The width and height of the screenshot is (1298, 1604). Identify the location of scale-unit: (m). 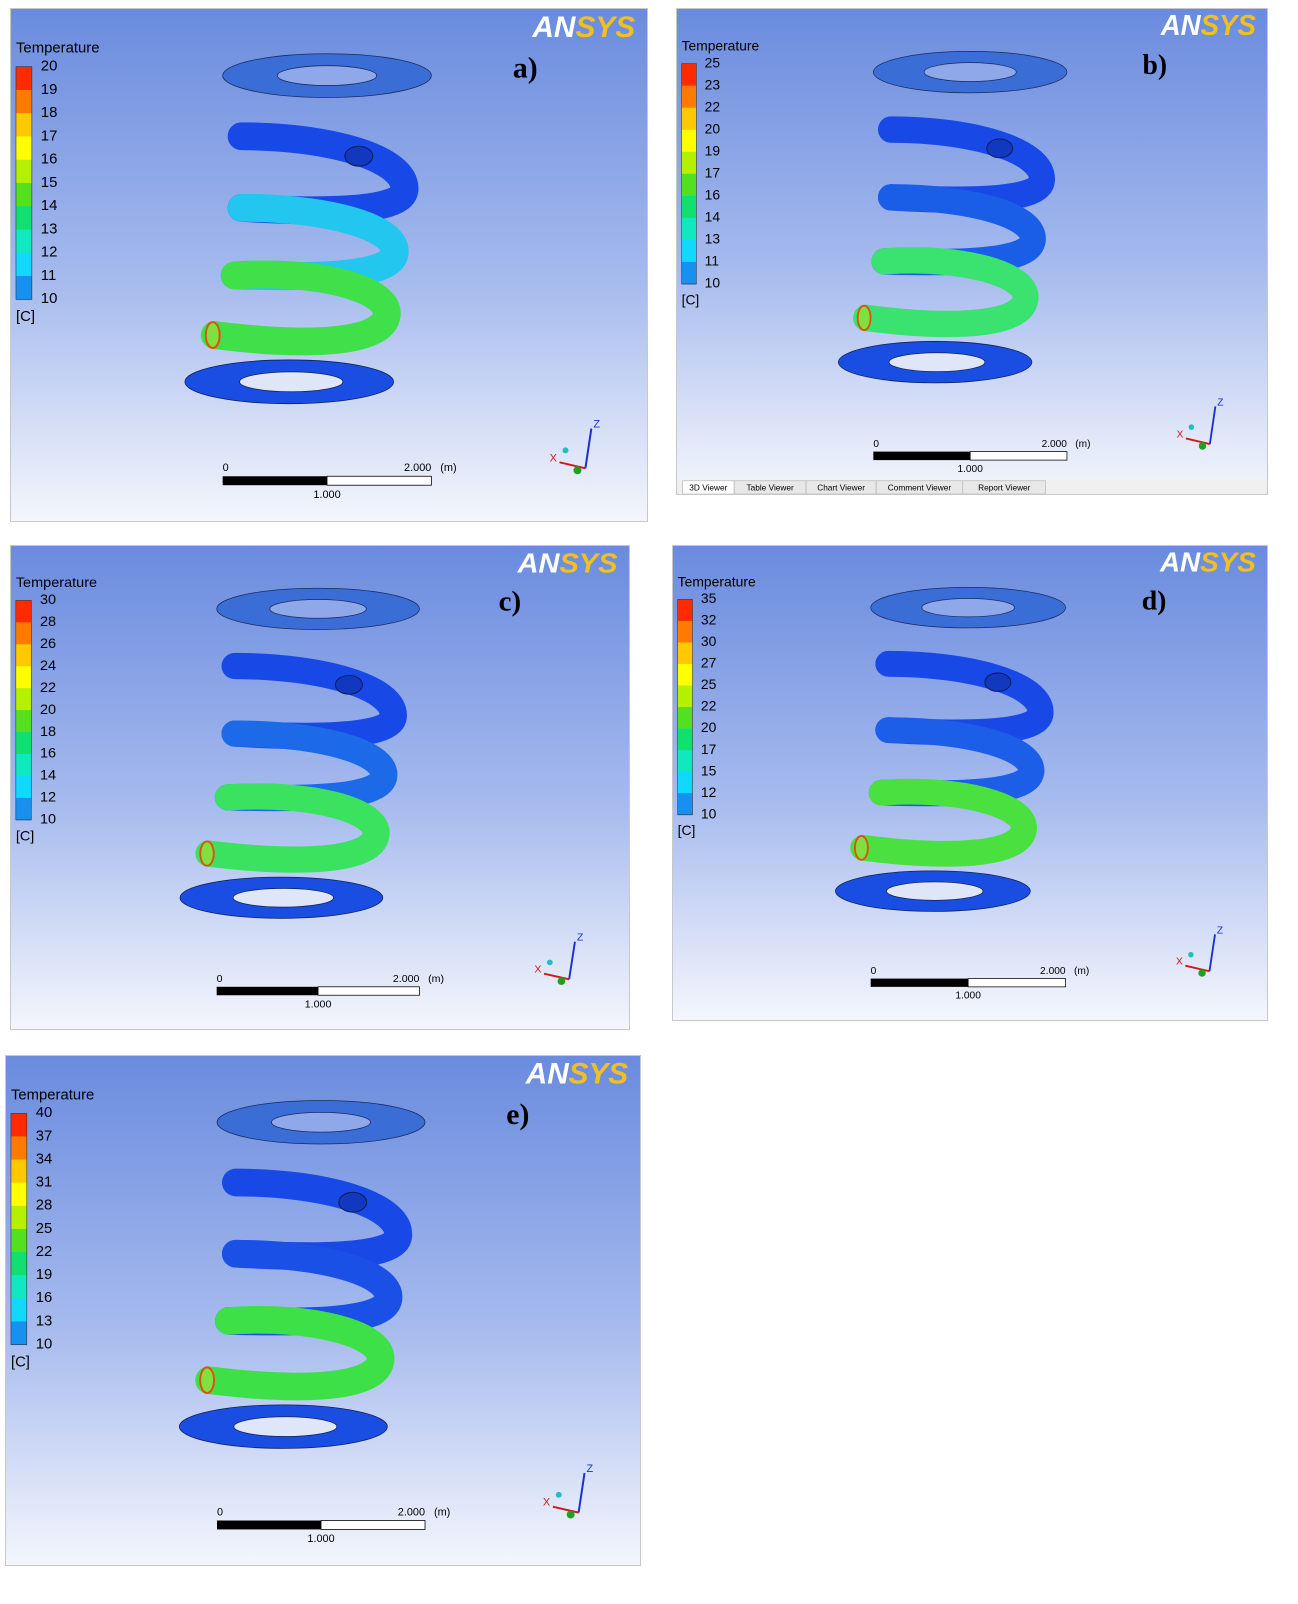
(448, 468).